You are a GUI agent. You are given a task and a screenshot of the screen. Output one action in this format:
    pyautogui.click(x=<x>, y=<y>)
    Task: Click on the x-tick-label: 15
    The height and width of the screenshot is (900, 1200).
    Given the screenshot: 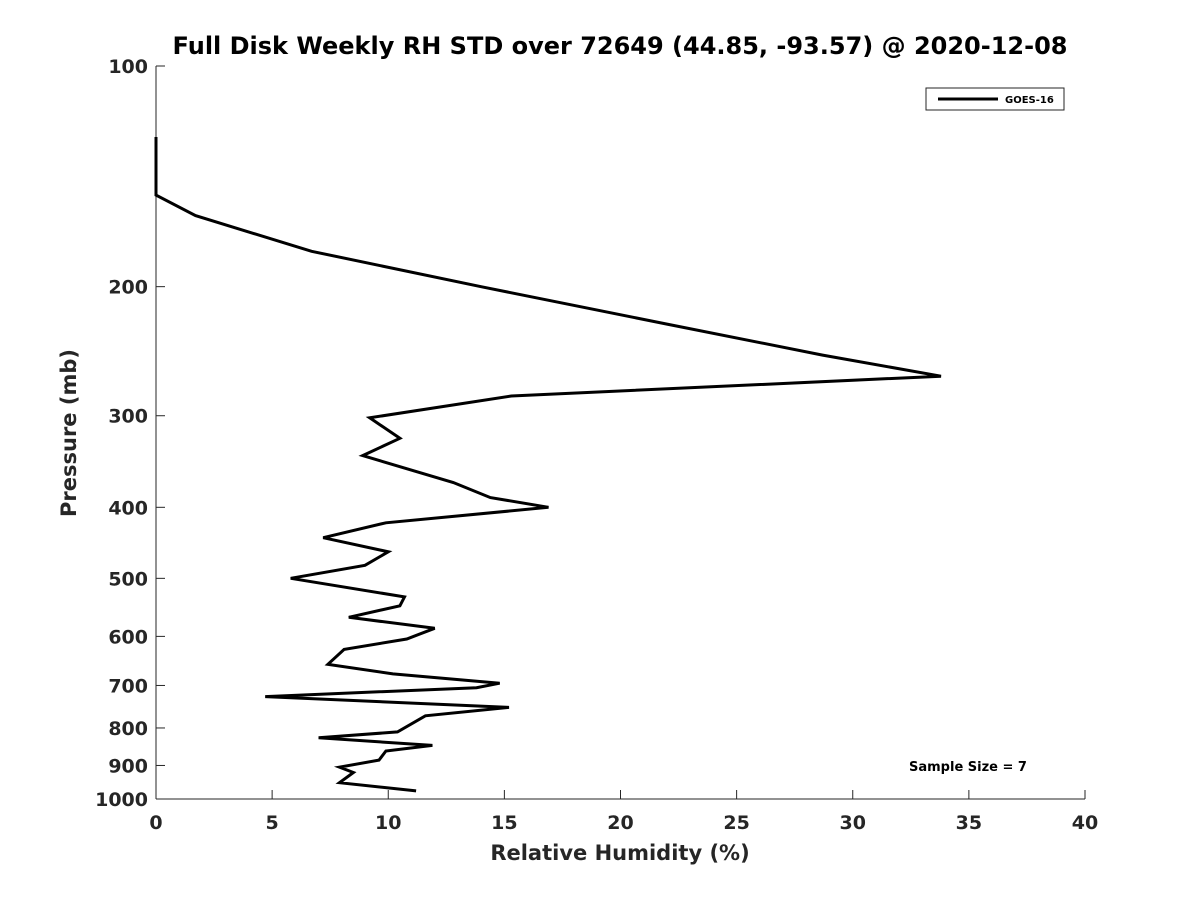 What is the action you would take?
    pyautogui.click(x=504, y=823)
    